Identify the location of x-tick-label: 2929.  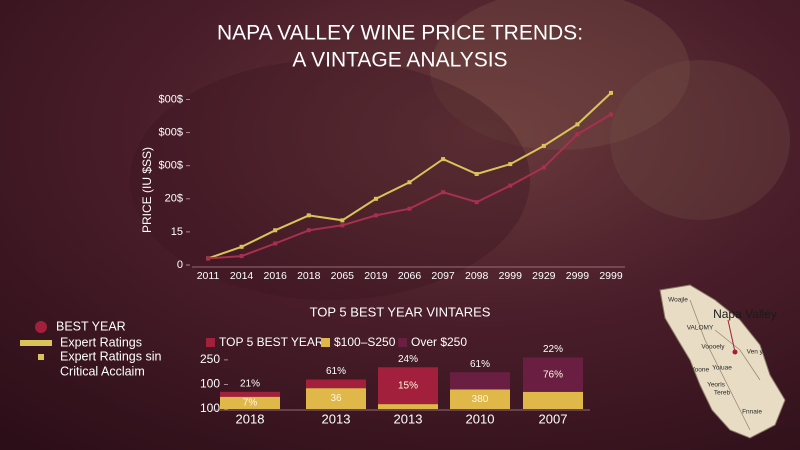
(544, 276).